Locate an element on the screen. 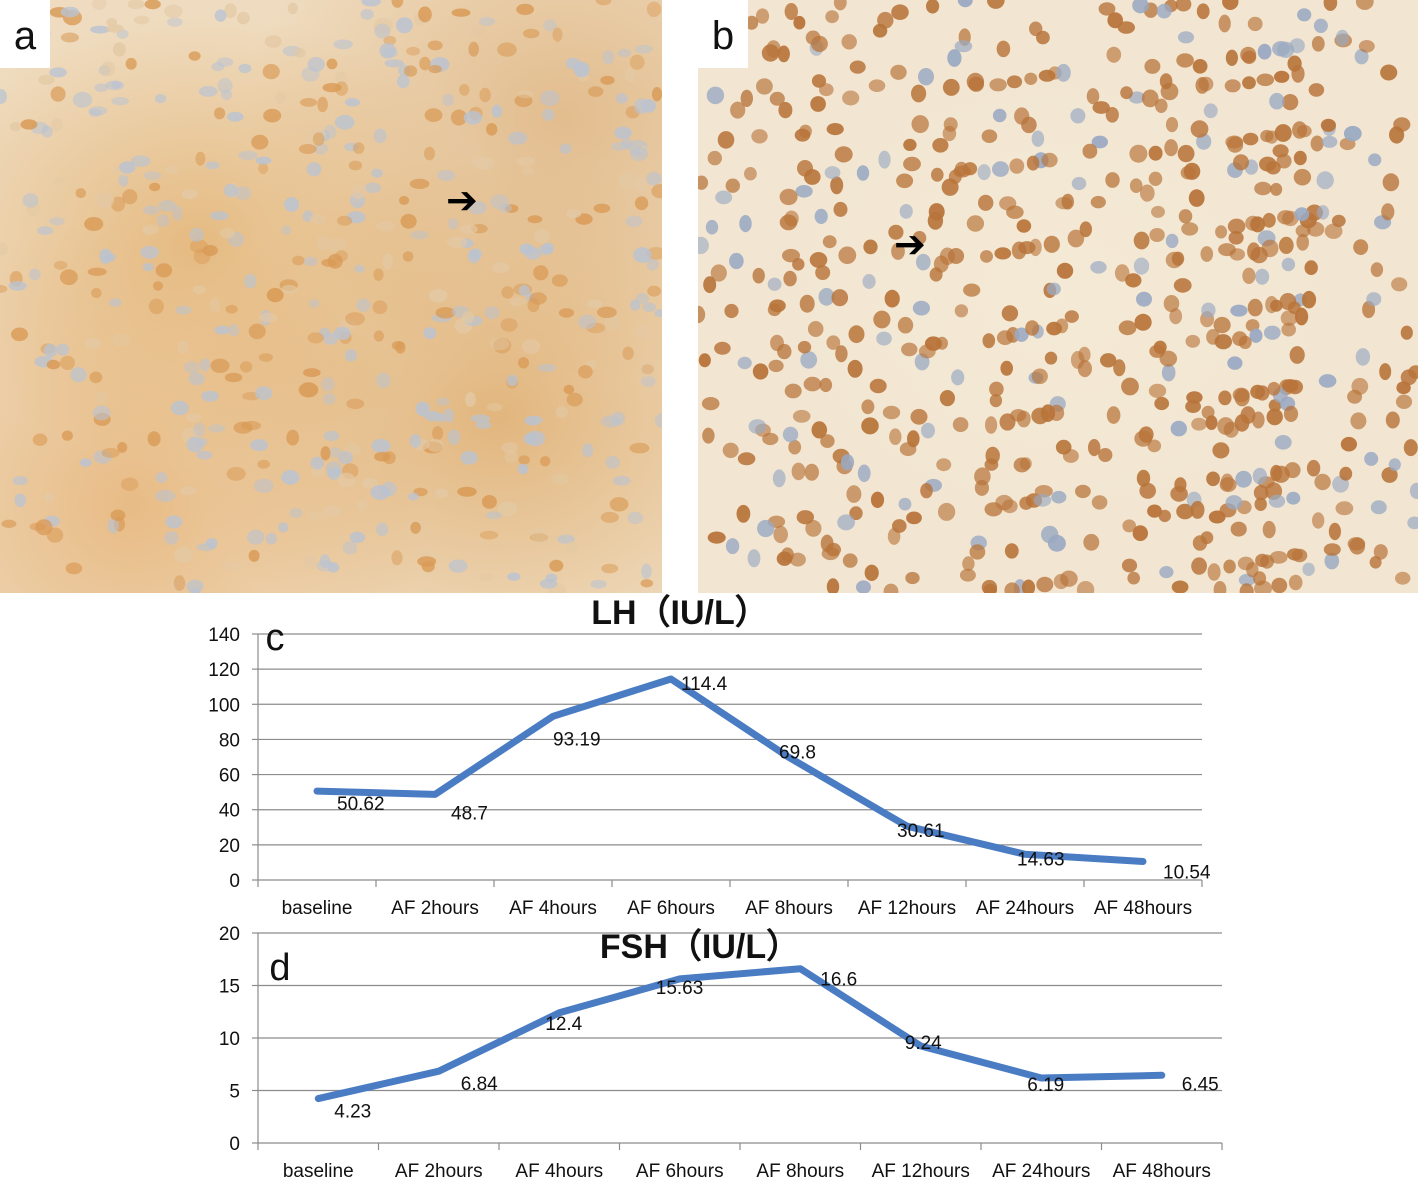 This screenshot has height=1178, width=1418. x-category-label: AF 24hours is located at coordinates (1025, 908).